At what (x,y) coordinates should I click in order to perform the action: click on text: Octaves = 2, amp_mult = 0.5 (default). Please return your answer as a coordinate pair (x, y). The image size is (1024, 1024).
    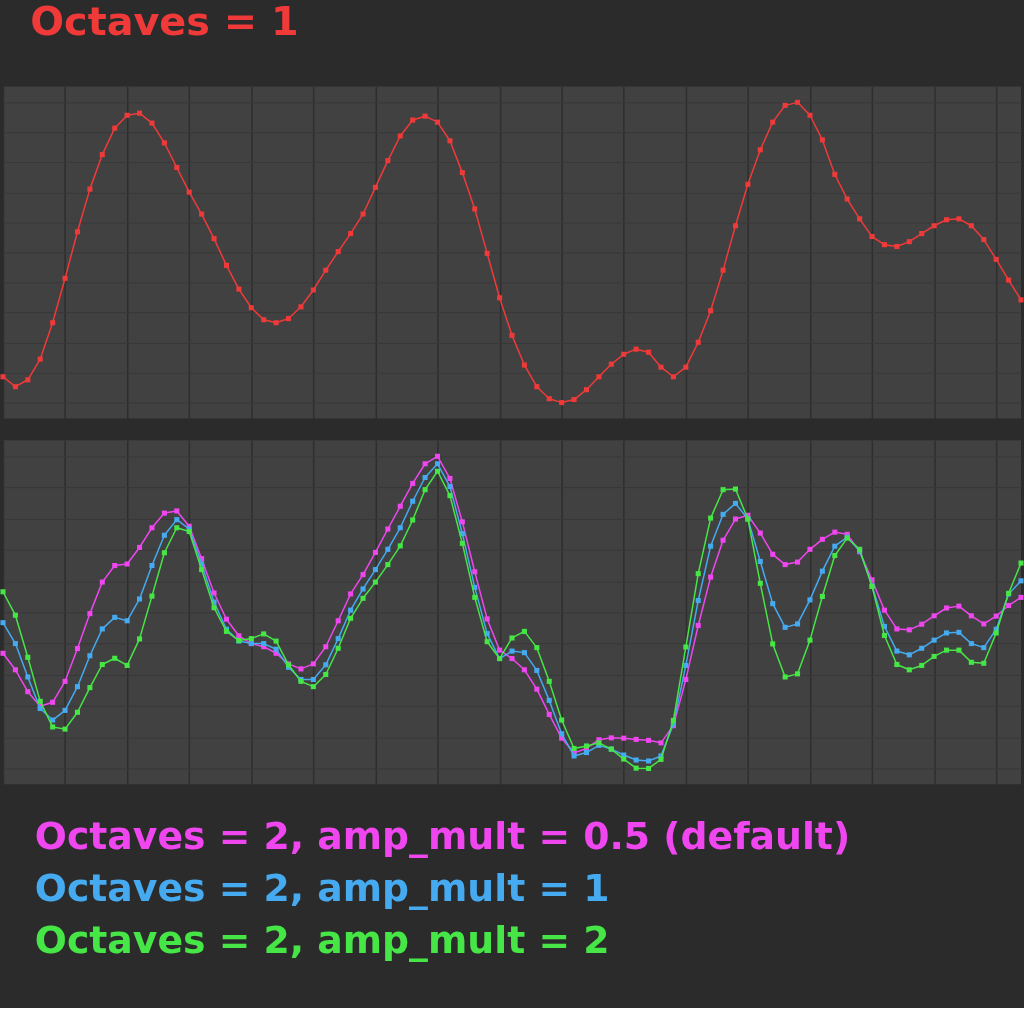
    Looking at the image, I should click on (442, 835).